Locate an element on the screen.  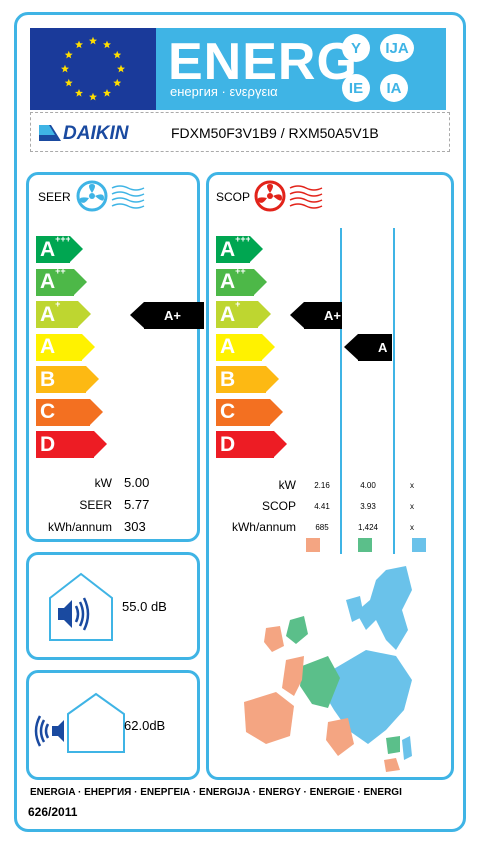
scop-kw-warm: 2.16 is located at coordinates (322, 485).